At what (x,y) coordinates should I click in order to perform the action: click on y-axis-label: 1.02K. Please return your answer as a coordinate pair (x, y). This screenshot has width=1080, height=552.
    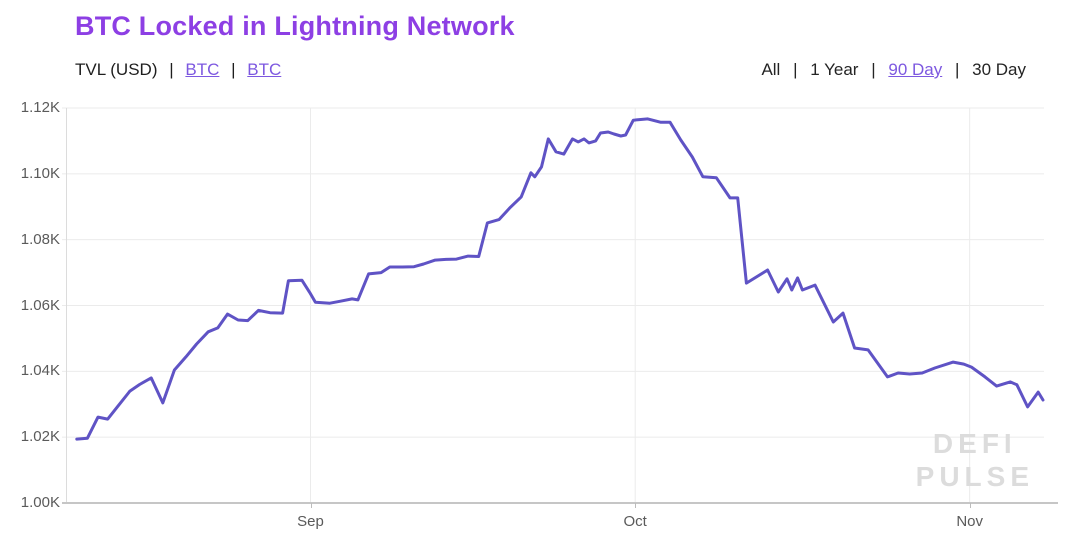
    Looking at the image, I should click on (40, 437).